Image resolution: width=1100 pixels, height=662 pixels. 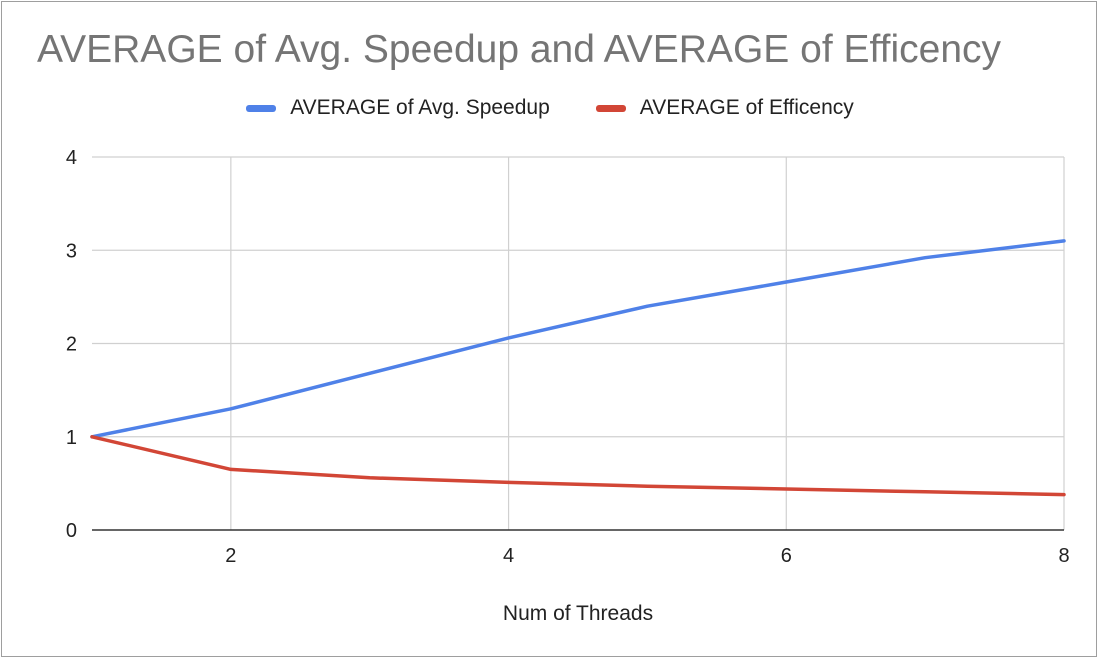 I want to click on y-tick-label: 0, so click(x=71, y=531).